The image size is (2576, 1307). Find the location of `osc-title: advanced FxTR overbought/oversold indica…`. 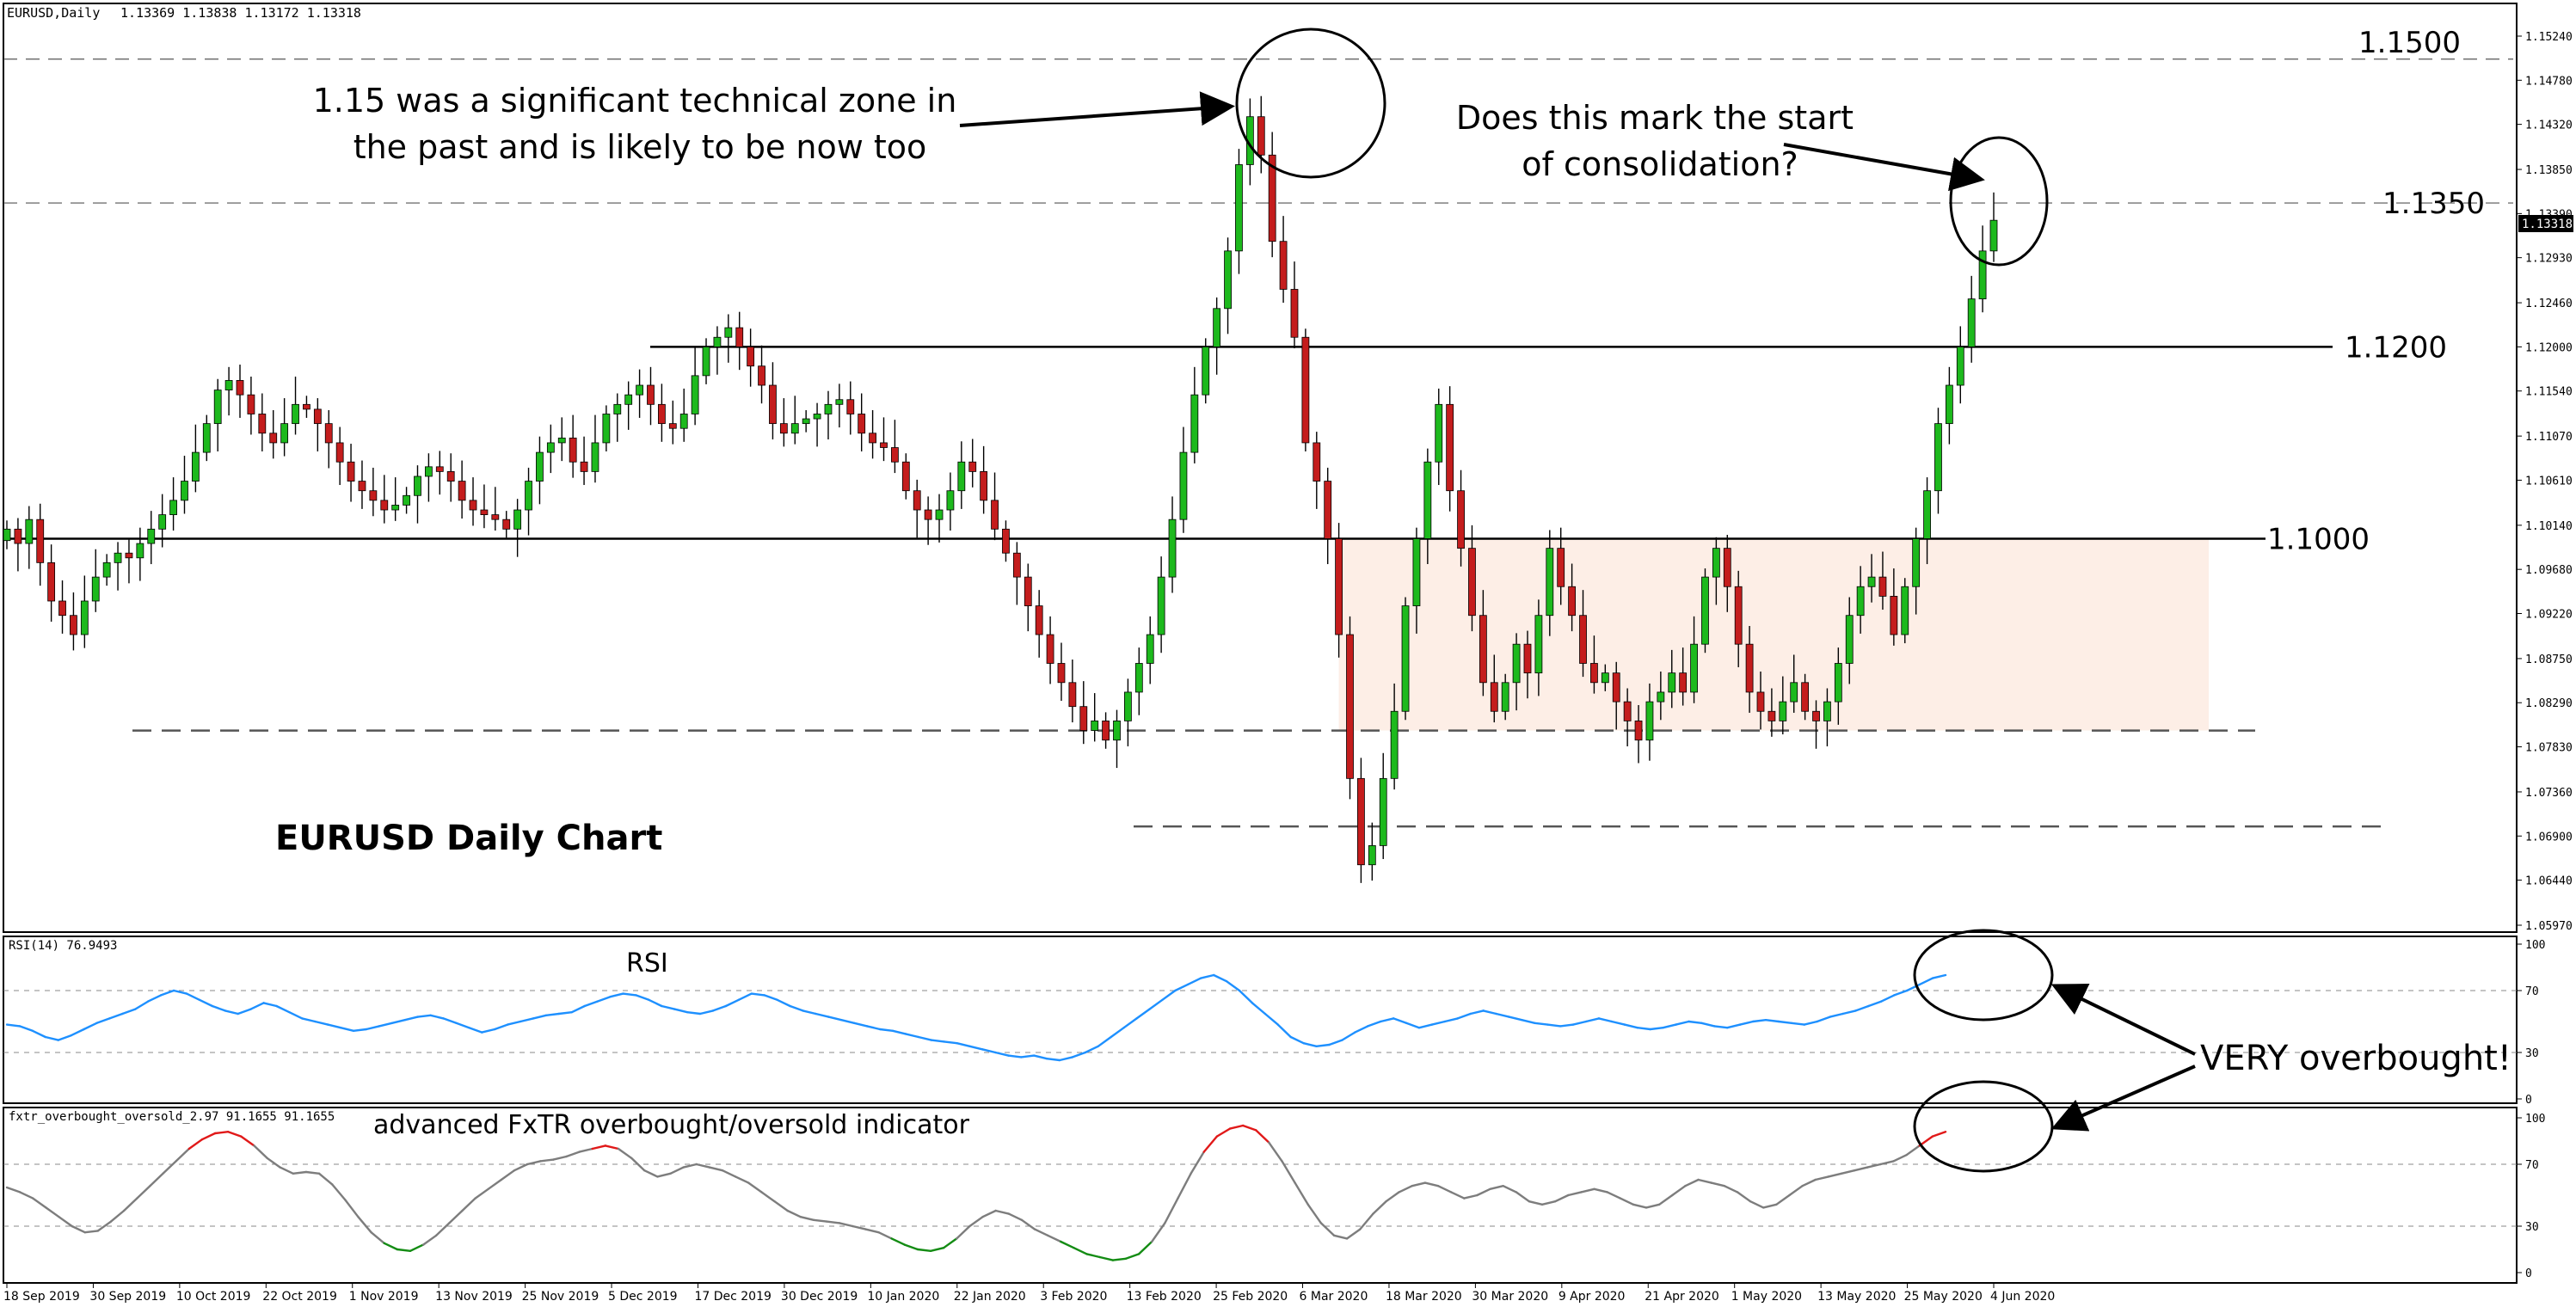

osc-title: advanced FxTR overbought/oversold indica… is located at coordinates (671, 1125).